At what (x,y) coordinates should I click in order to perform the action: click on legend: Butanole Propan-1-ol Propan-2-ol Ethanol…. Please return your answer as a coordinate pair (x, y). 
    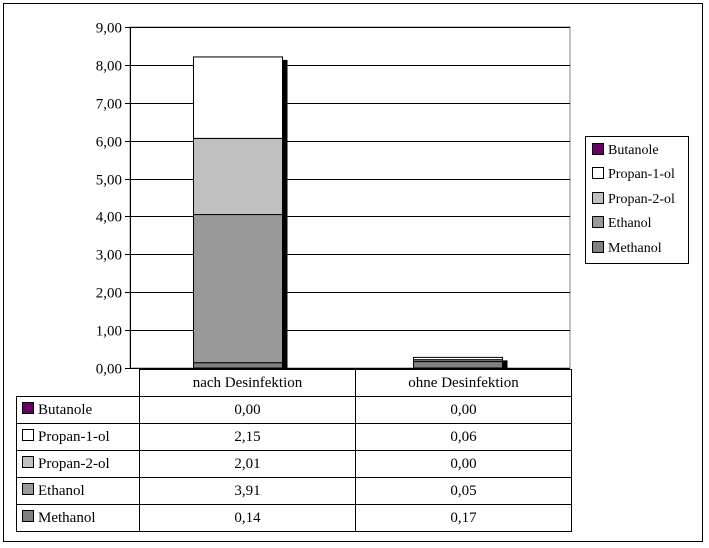
    Looking at the image, I should click on (637, 200).